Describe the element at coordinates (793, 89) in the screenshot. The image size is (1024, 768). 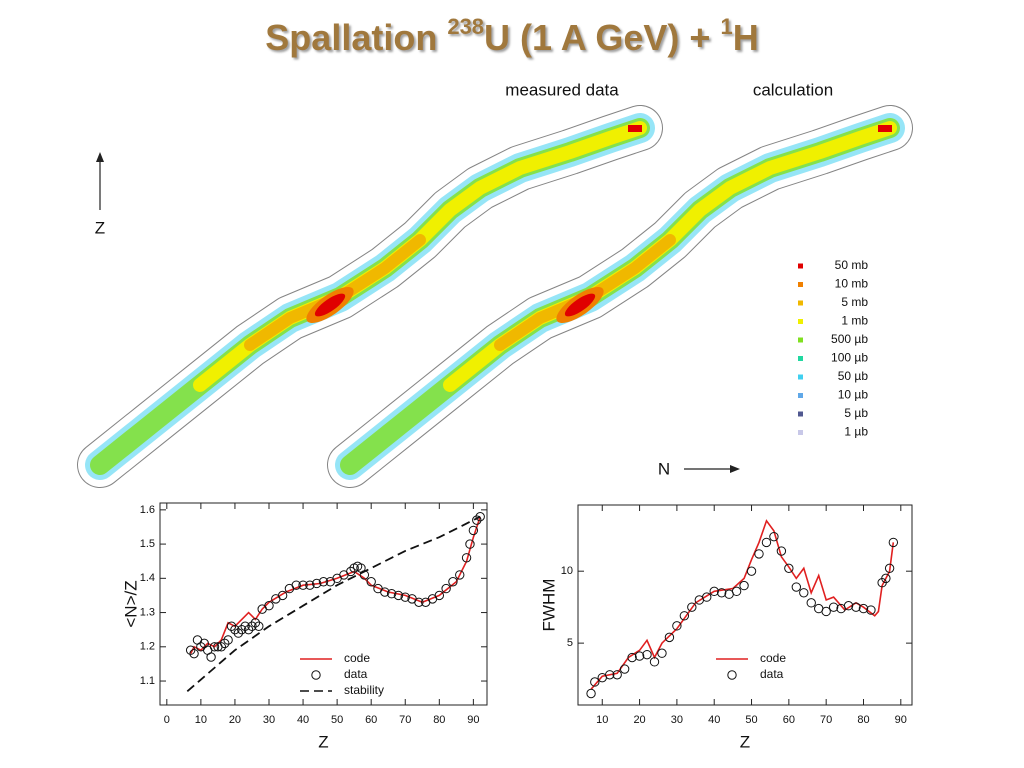
I see `panel-label: calculation` at that location.